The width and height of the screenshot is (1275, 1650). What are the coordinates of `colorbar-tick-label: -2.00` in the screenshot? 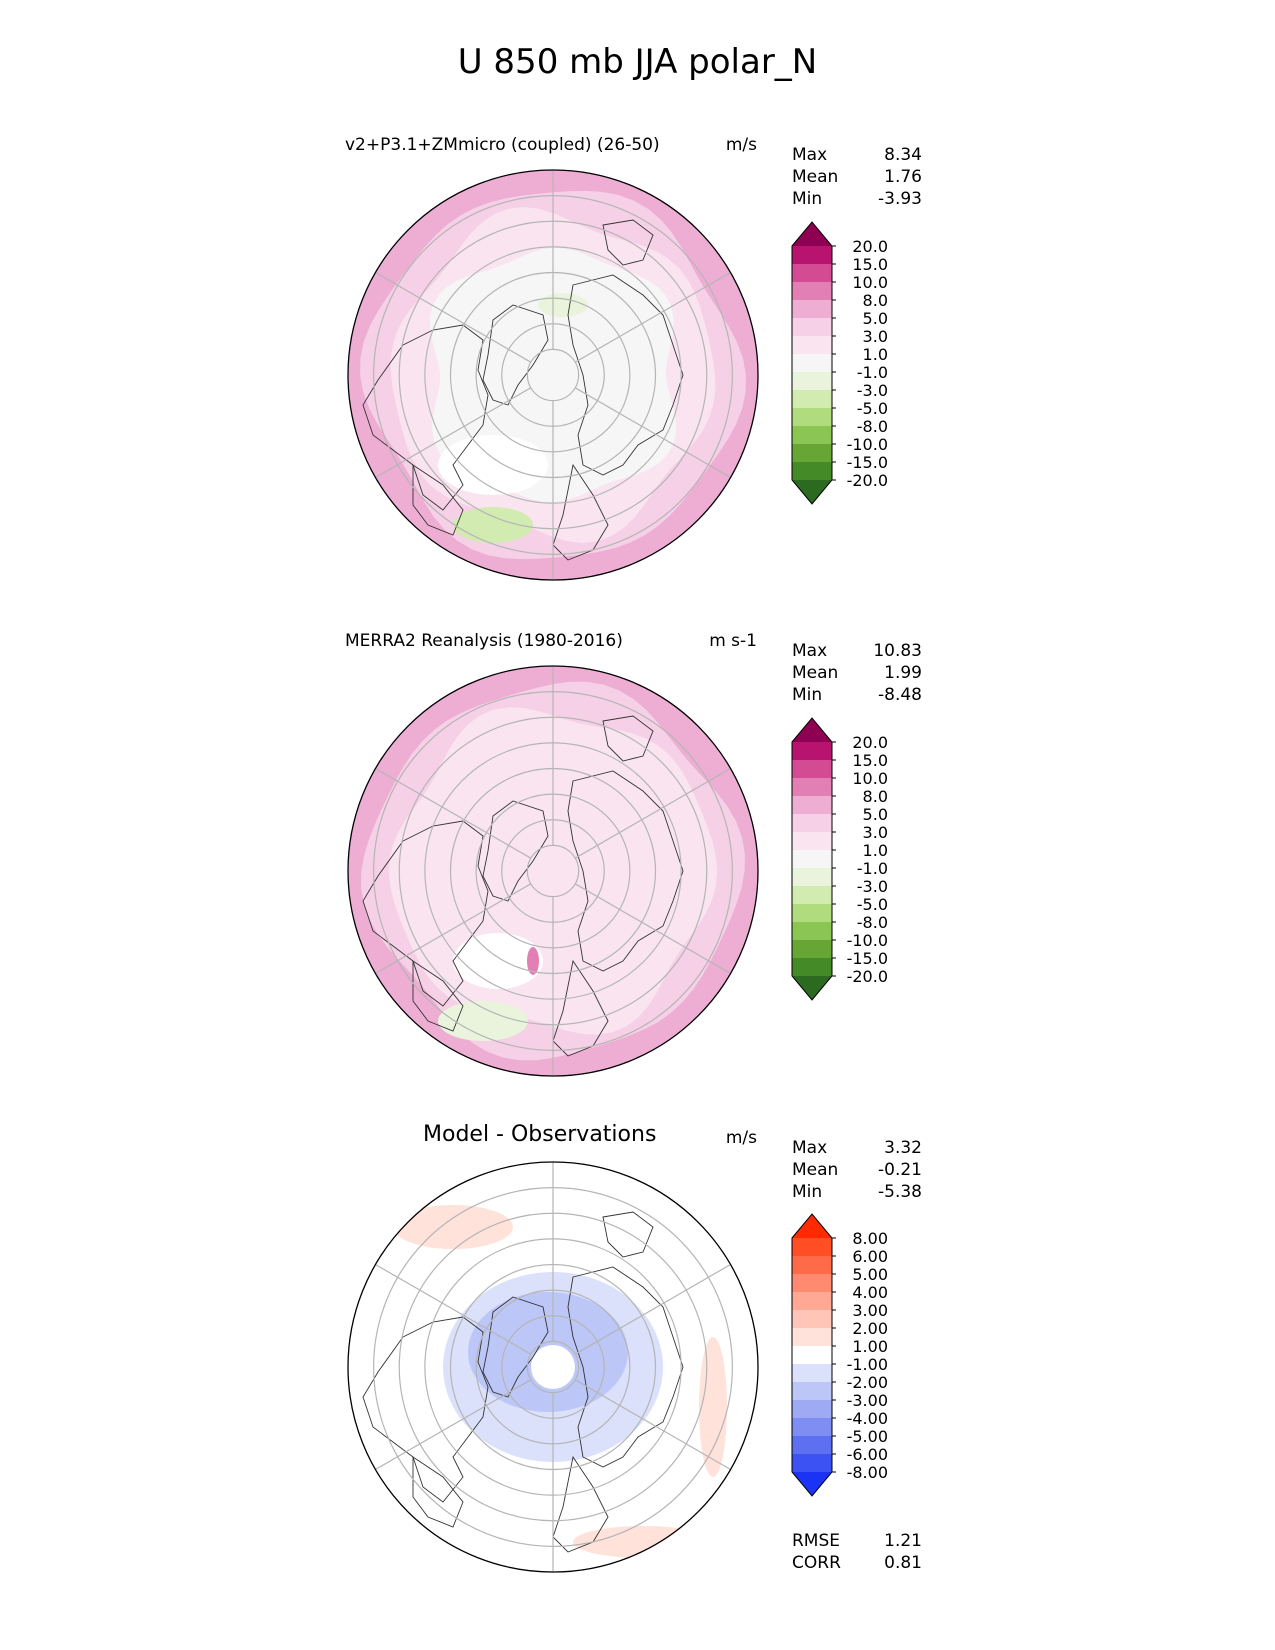 It's located at (867, 1382).